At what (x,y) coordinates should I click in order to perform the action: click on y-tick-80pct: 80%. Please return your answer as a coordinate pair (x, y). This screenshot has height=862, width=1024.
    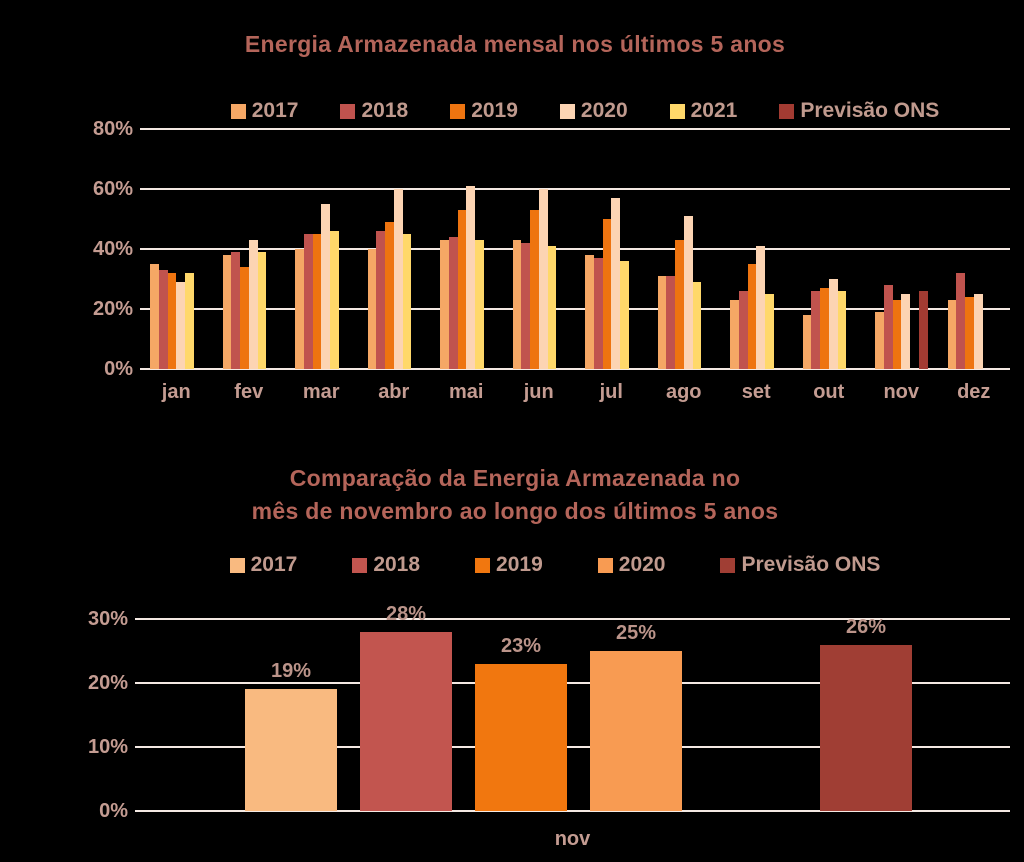
    Looking at the image, I should click on (112, 129).